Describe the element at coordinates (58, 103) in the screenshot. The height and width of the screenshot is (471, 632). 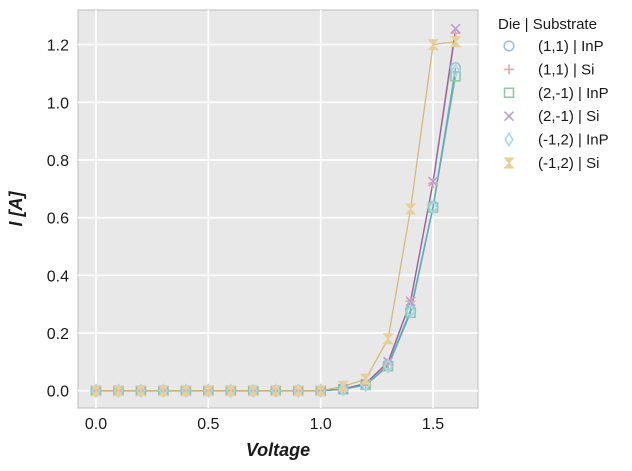
I see `y-tick-label: 1.0` at that location.